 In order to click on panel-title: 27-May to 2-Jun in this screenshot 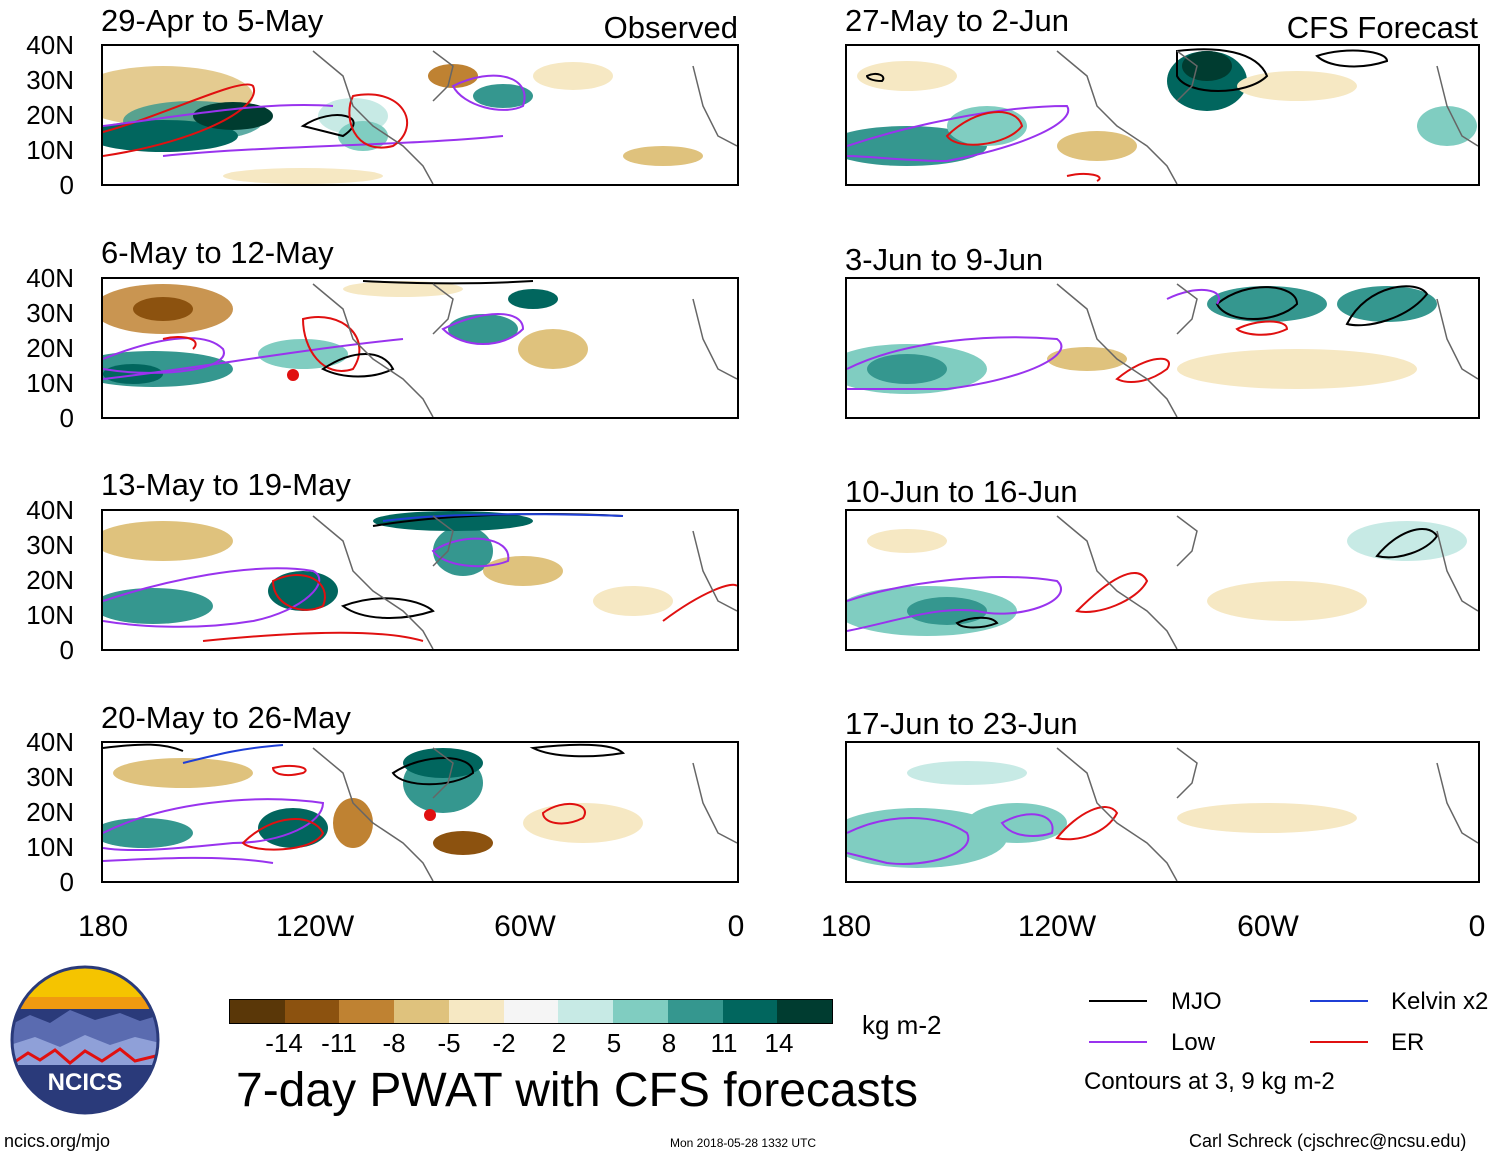, I will do `click(957, 20)`.